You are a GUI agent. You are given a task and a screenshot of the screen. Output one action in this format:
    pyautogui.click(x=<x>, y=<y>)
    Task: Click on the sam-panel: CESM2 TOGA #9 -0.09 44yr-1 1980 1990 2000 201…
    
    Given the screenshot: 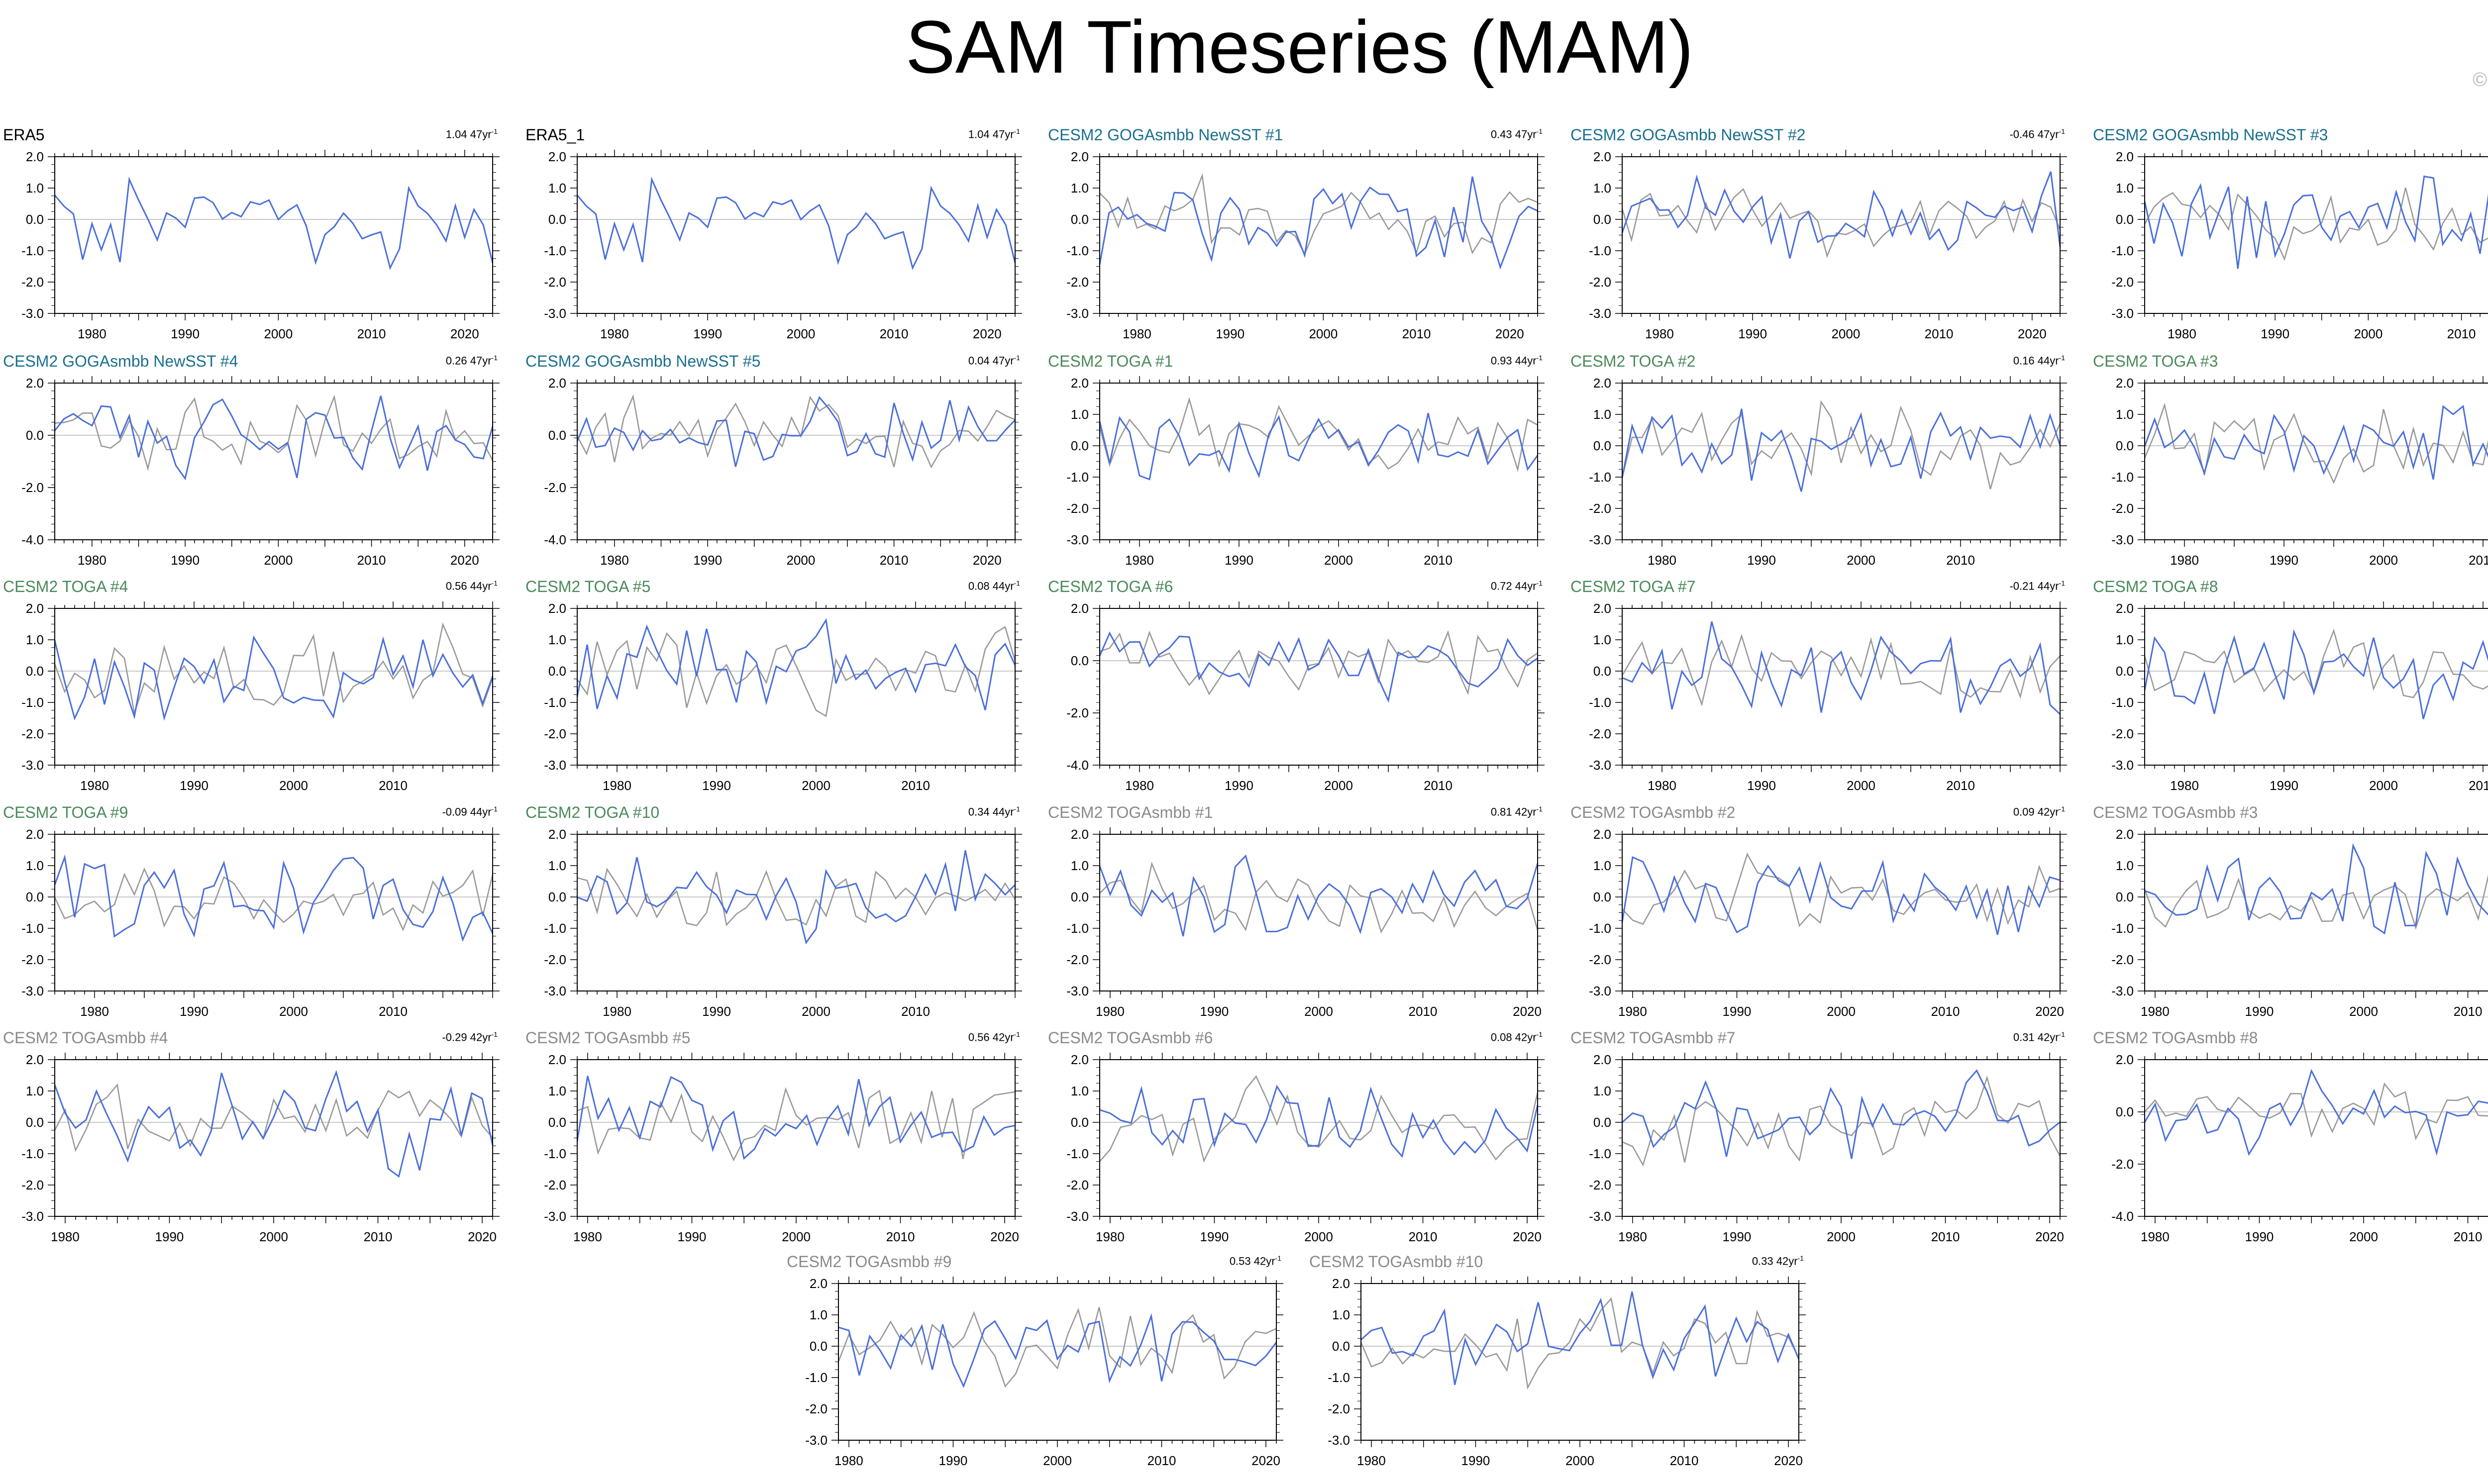 What is the action you would take?
    pyautogui.click(x=250, y=913)
    